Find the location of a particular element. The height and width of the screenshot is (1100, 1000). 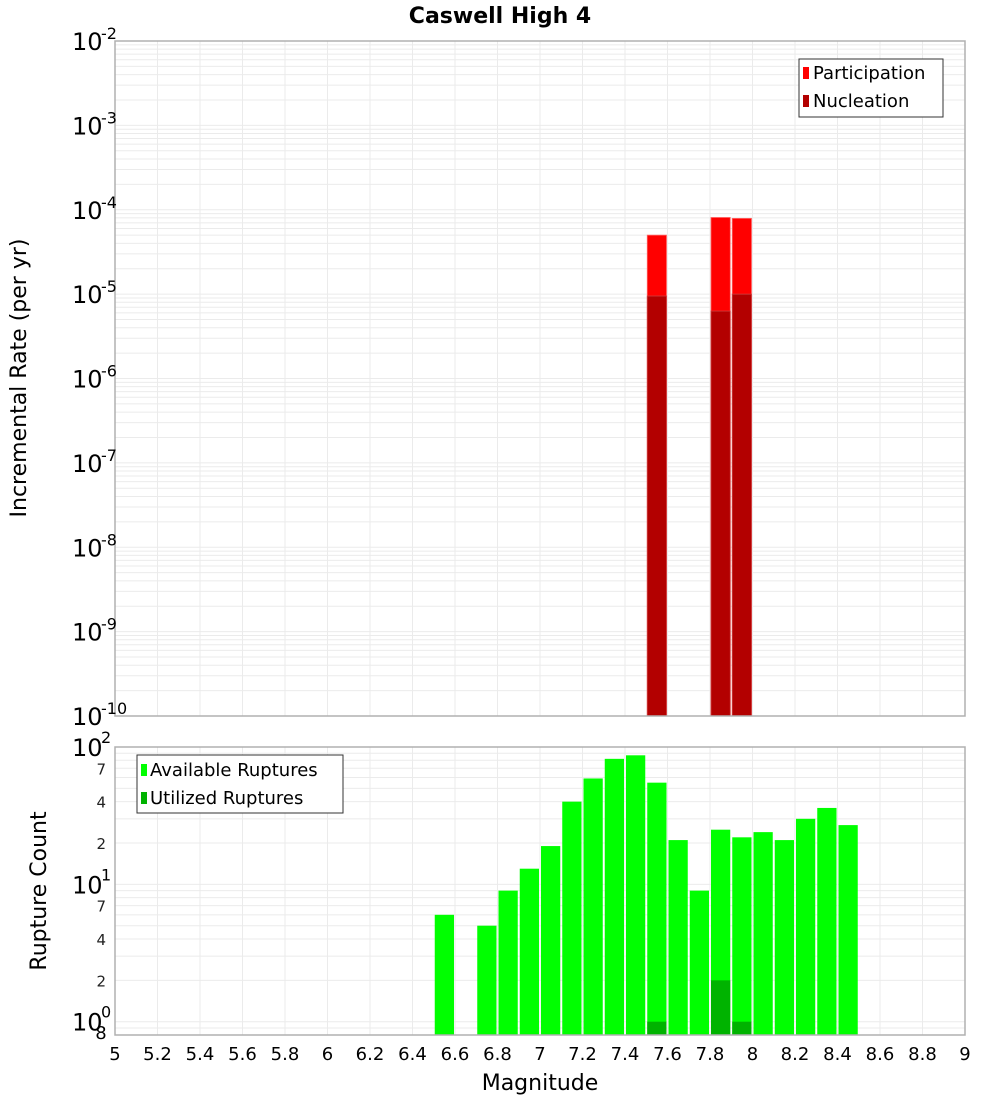

legend-item-participation: Participation is located at coordinates (864, 73).